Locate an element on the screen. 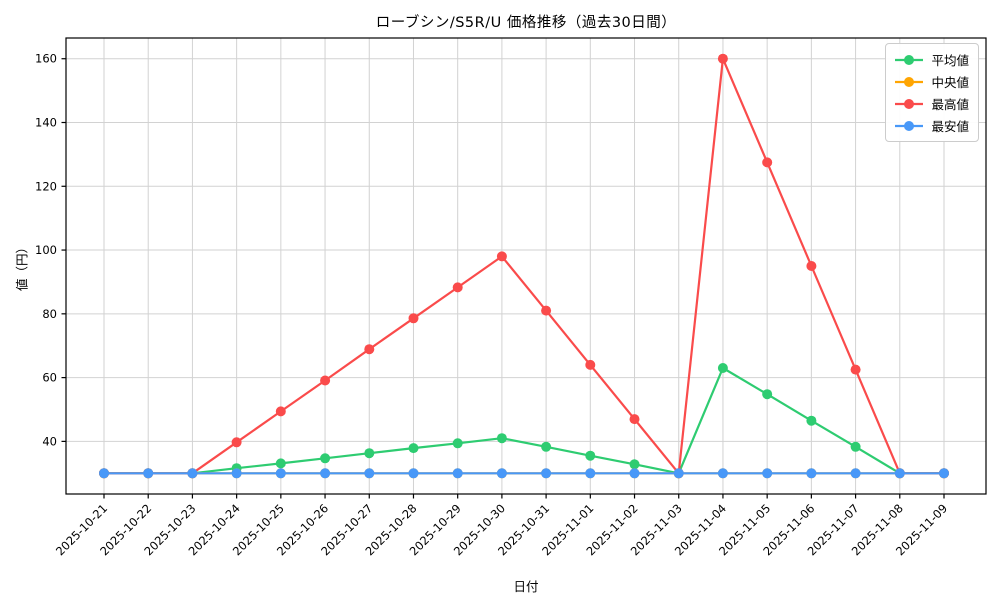 The height and width of the screenshot is (600, 1000). legend-label: 平均値 is located at coordinates (950, 60).